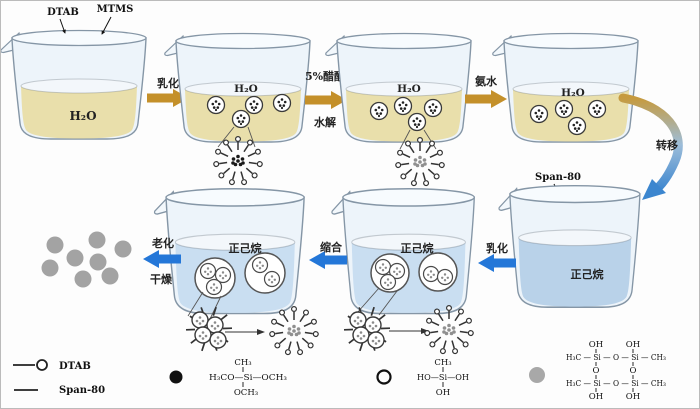 Image resolution: width=700 pixels, height=409 pixels. Describe the element at coordinates (596, 371) in the screenshot. I see `net-o1: O` at that location.